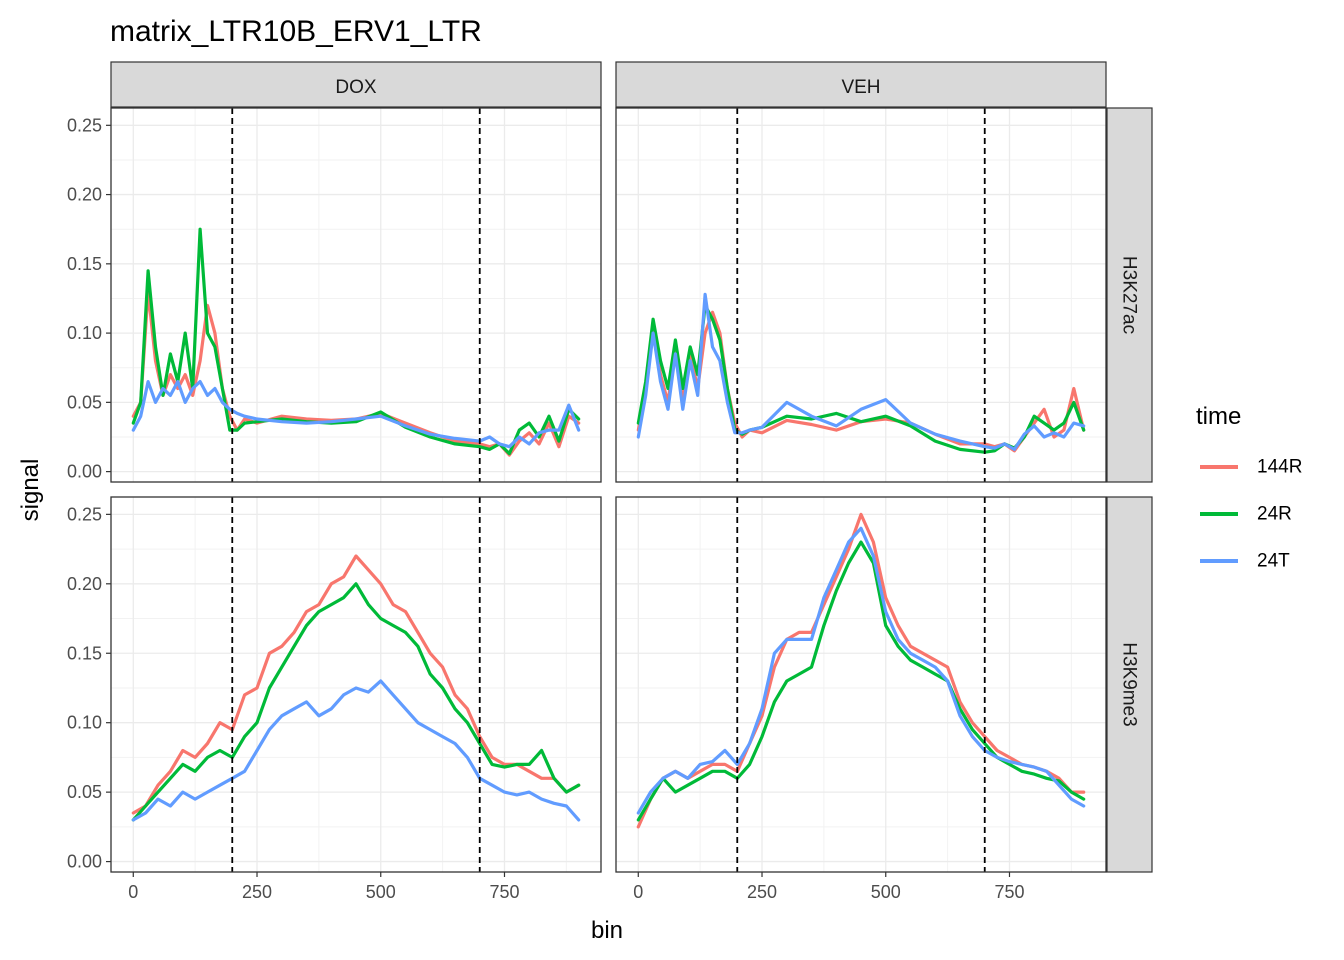  I want to click on legend-item-24t: 24T, so click(1245, 561).